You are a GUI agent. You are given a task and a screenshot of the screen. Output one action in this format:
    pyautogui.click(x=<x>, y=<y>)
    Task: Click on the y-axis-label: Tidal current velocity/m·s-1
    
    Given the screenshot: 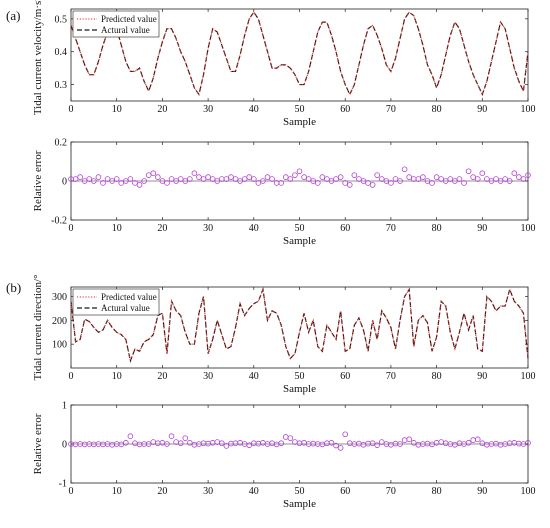 What is the action you would take?
    pyautogui.click(x=37, y=57)
    